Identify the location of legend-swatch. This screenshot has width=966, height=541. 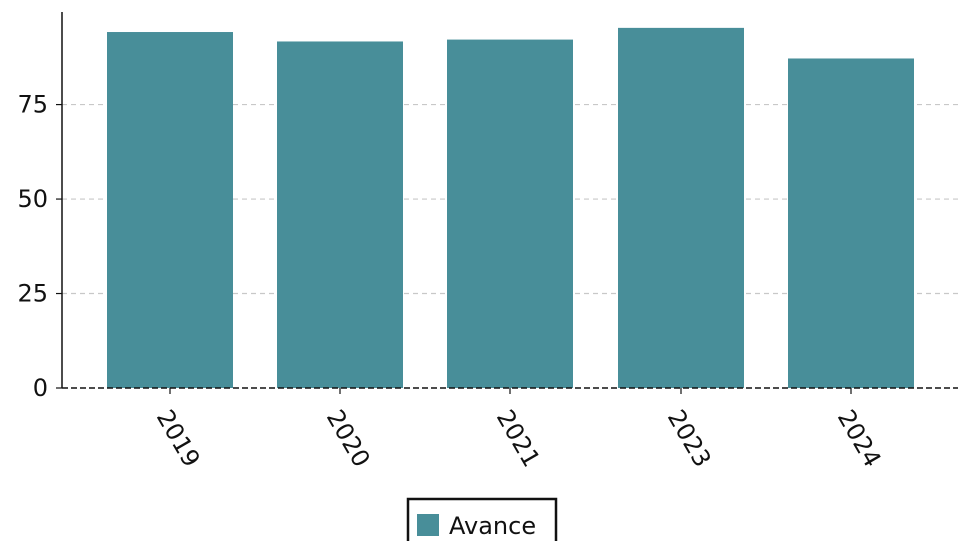
(428, 525).